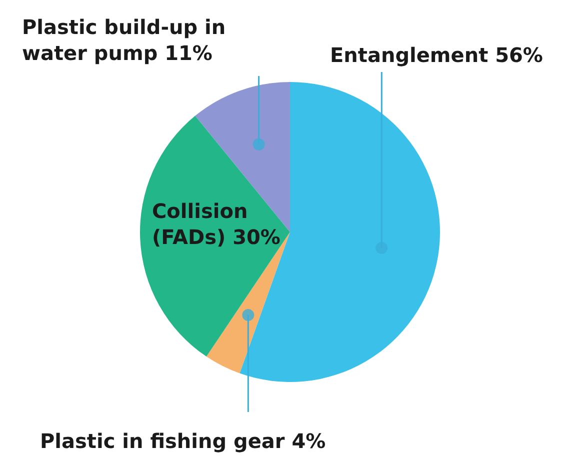  Describe the element at coordinates (216, 224) in the screenshot. I see `slice-label: Collision (FADs) 30%` at that location.